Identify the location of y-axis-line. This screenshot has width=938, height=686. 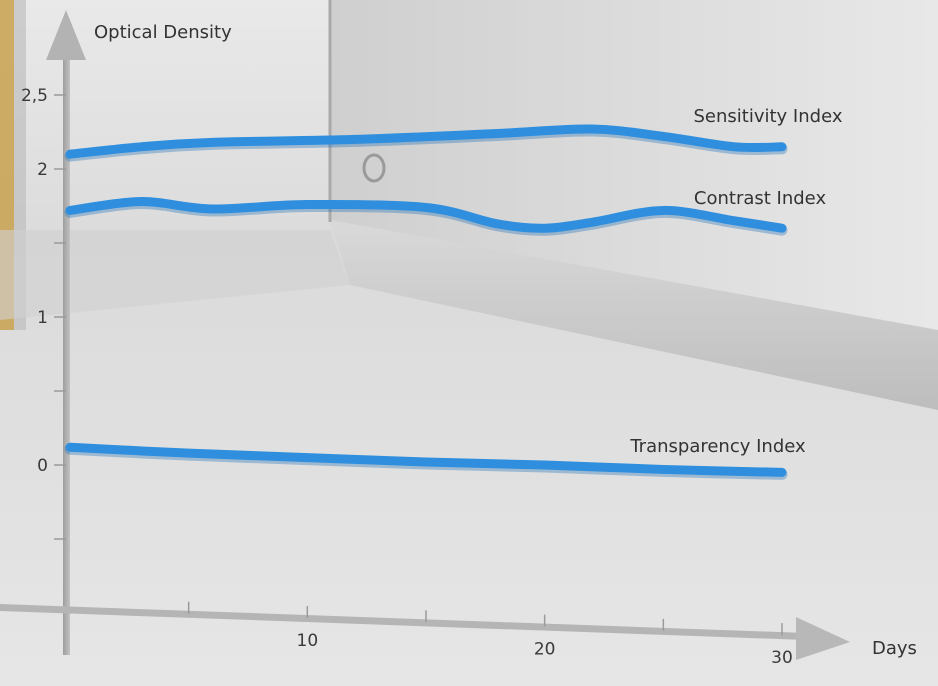
(66, 347).